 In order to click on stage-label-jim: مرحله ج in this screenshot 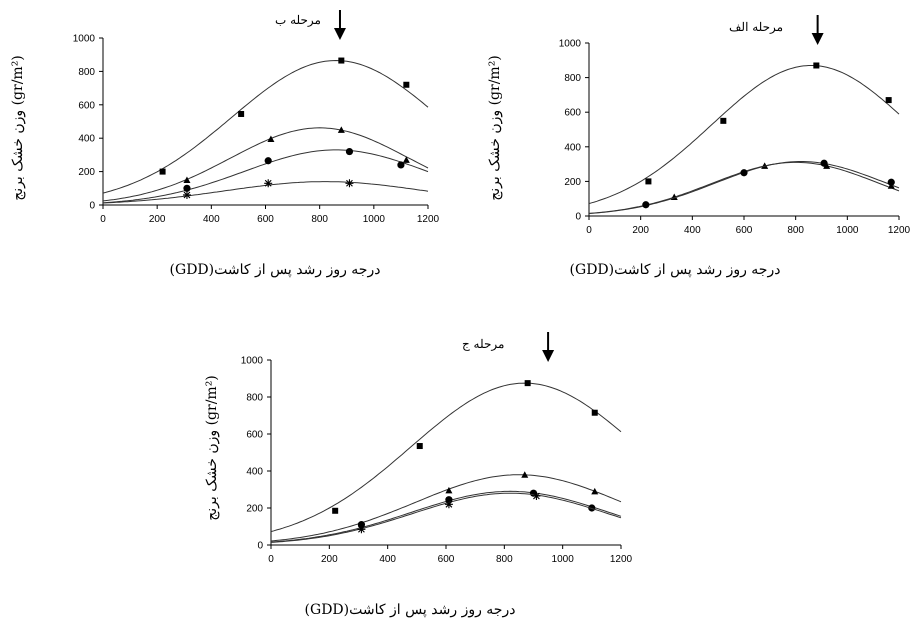, I will do `click(483, 344)`.